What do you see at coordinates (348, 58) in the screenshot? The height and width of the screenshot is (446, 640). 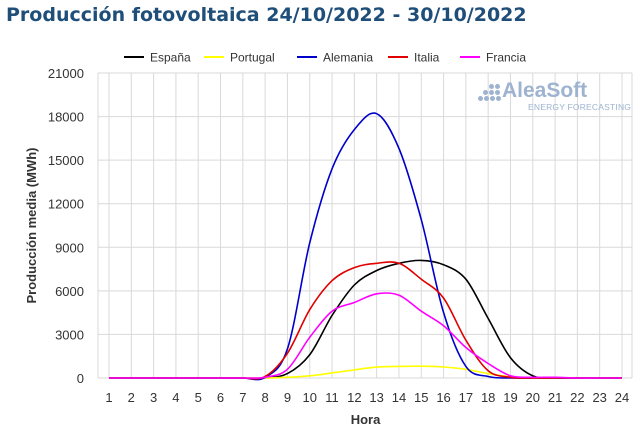 I see `legend-label: Alemania` at bounding box center [348, 58].